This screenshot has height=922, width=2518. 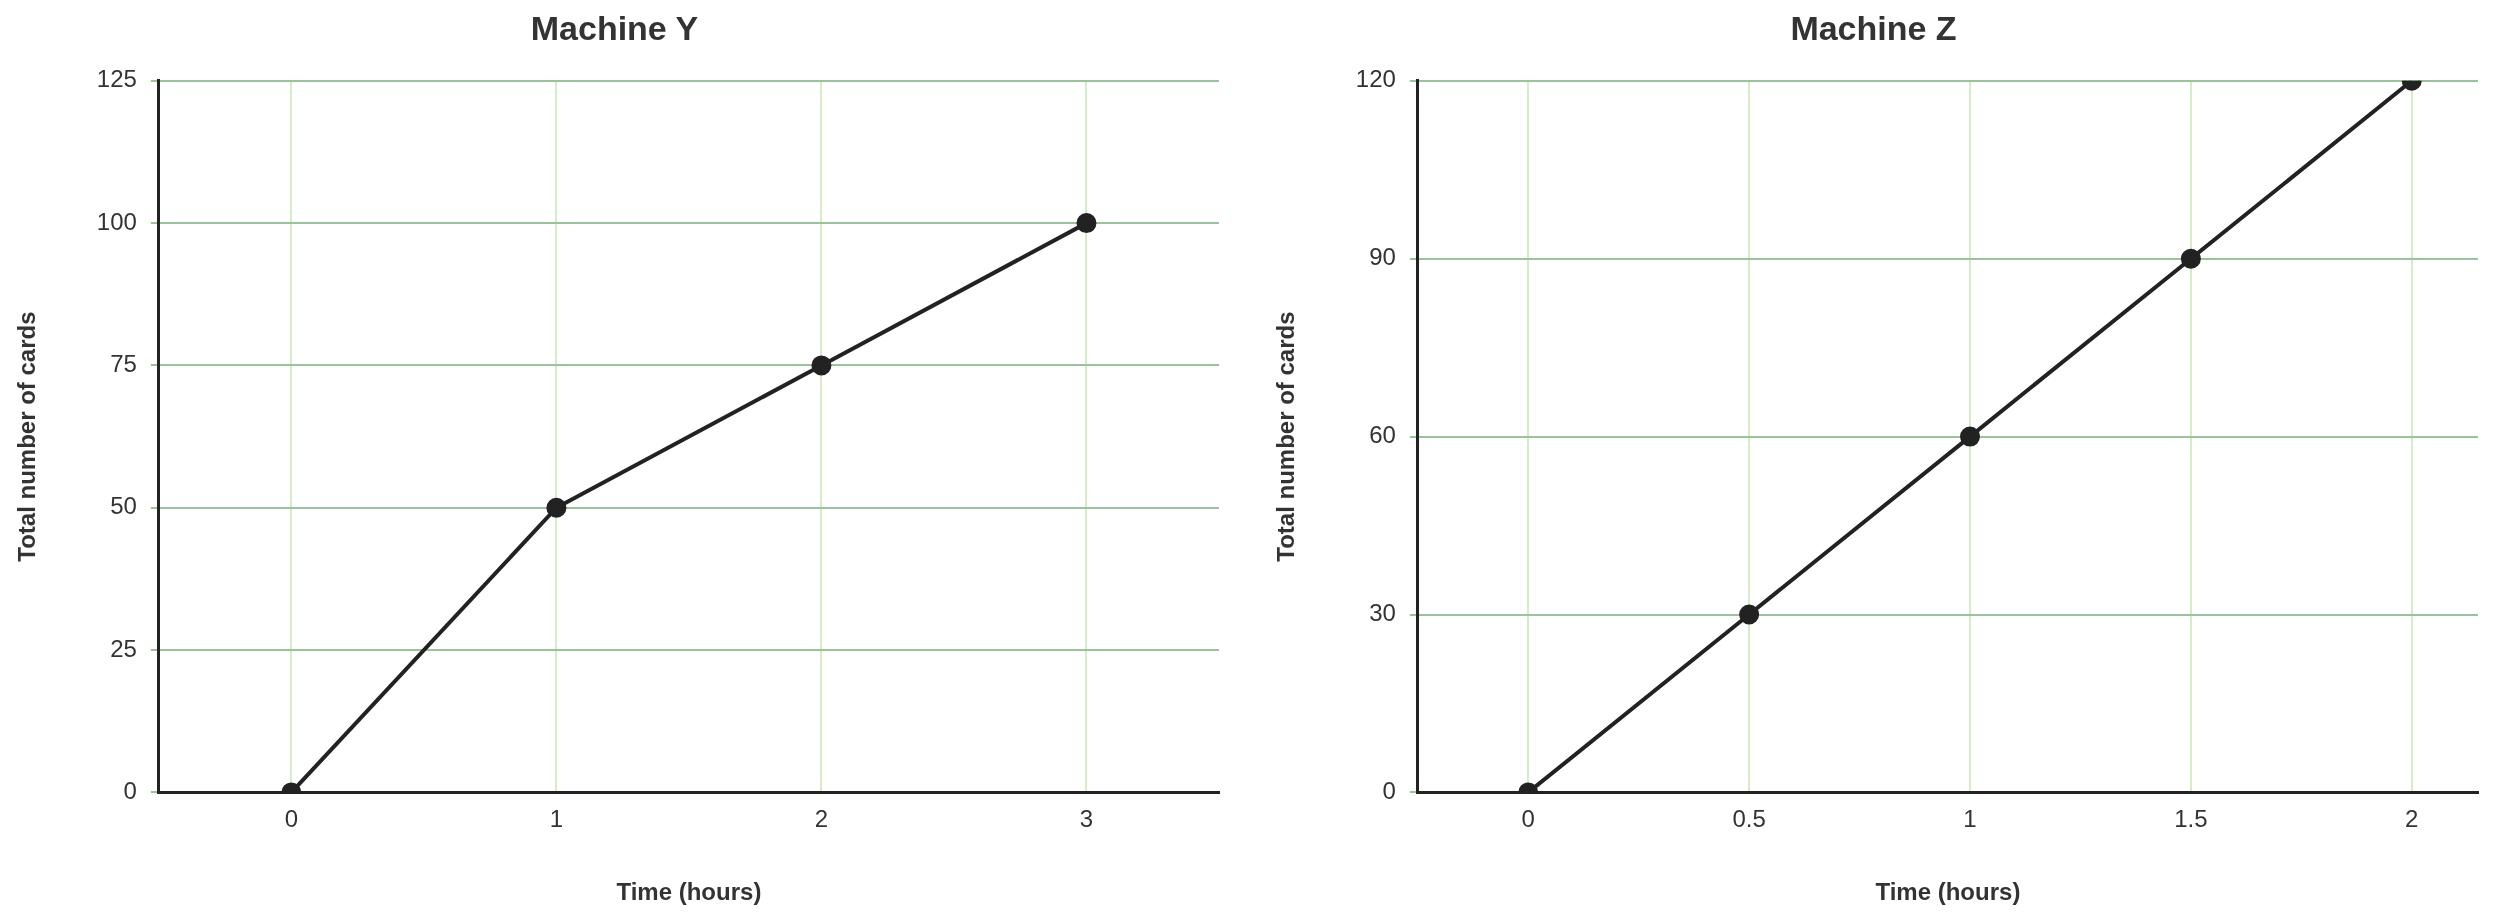 What do you see at coordinates (1382, 613) in the screenshot?
I see `y-tick-label: 30` at bounding box center [1382, 613].